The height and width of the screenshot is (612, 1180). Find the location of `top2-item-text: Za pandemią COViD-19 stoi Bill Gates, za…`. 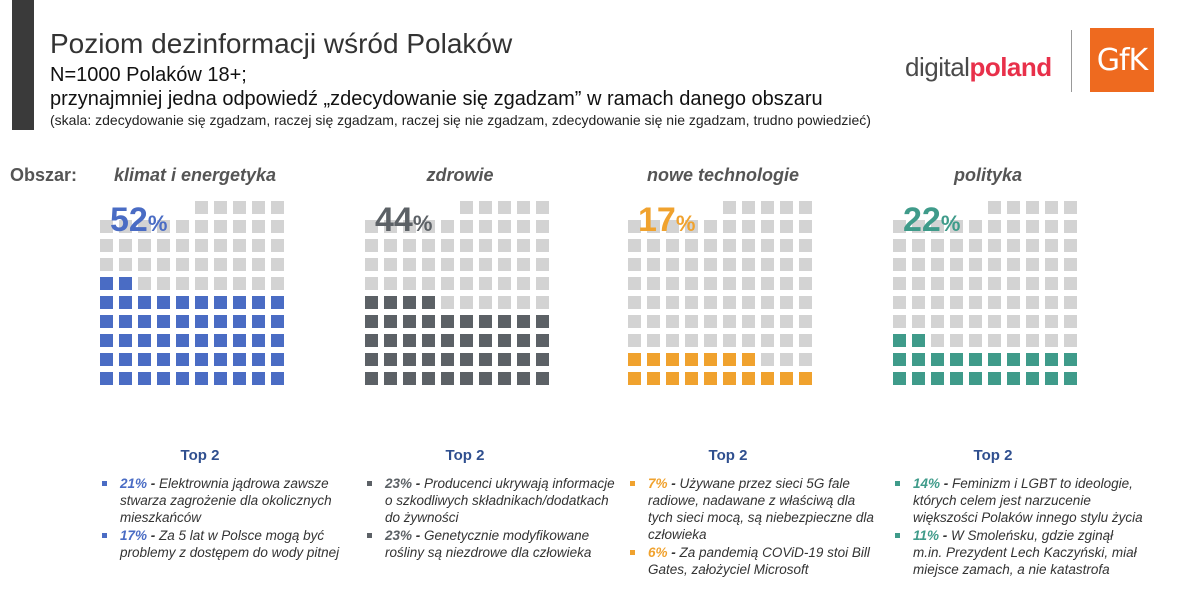

top2-item-text: Za pandemią COViD-19 stoi Bill Gates, za… is located at coordinates (759, 561).